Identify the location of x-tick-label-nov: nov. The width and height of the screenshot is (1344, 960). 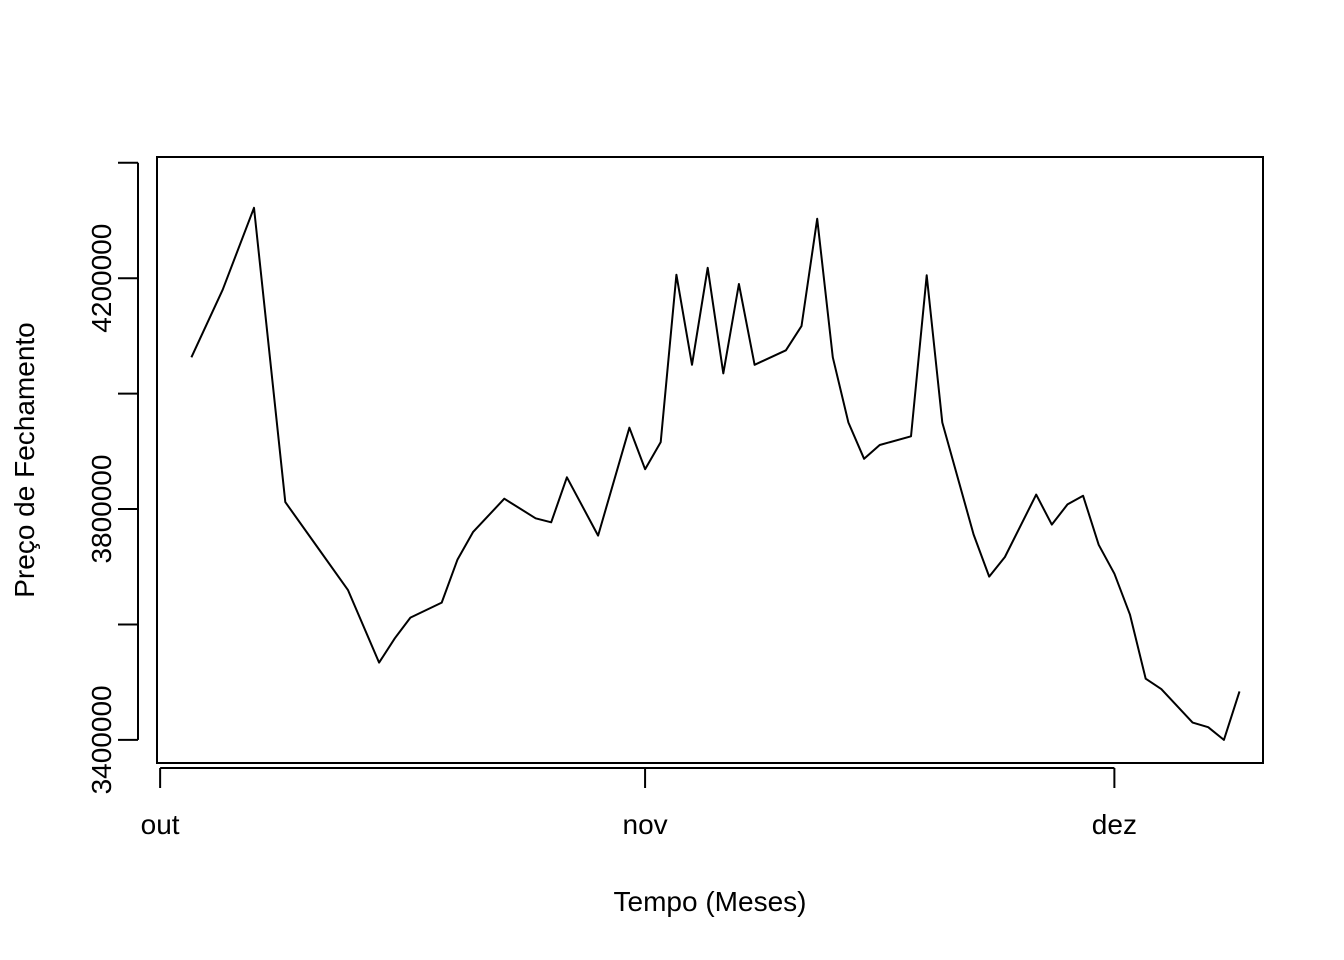
(645, 824).